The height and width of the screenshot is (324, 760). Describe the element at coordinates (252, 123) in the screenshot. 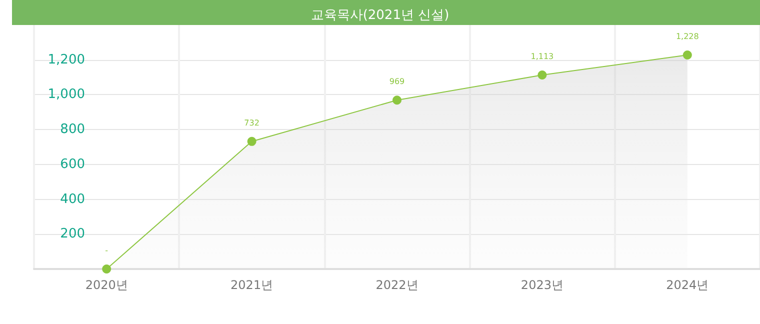

I see `data-label: 732` at that location.